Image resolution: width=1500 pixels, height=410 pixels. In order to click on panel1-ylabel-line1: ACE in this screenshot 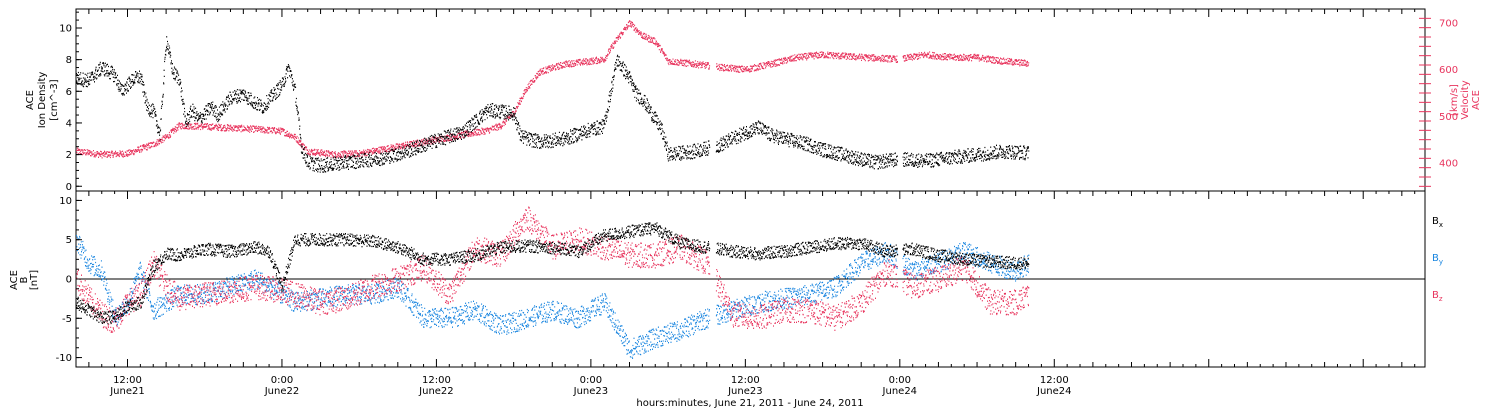, I will do `click(30, 100)`.